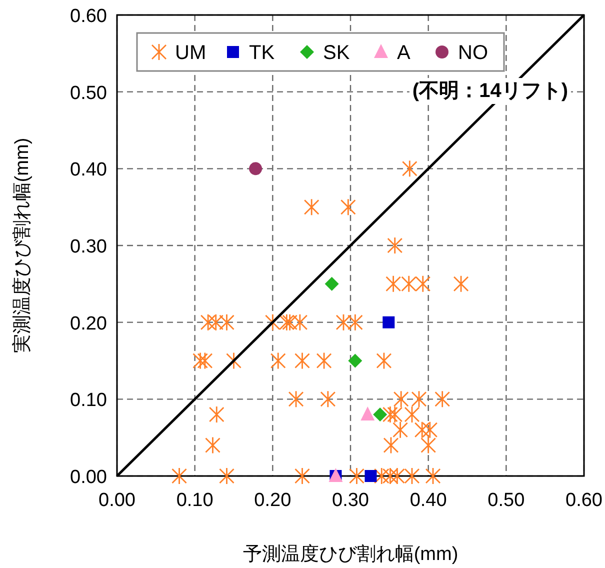 This screenshot has width=605, height=568. I want to click on x-tick-label: 0.60, so click(584, 500).